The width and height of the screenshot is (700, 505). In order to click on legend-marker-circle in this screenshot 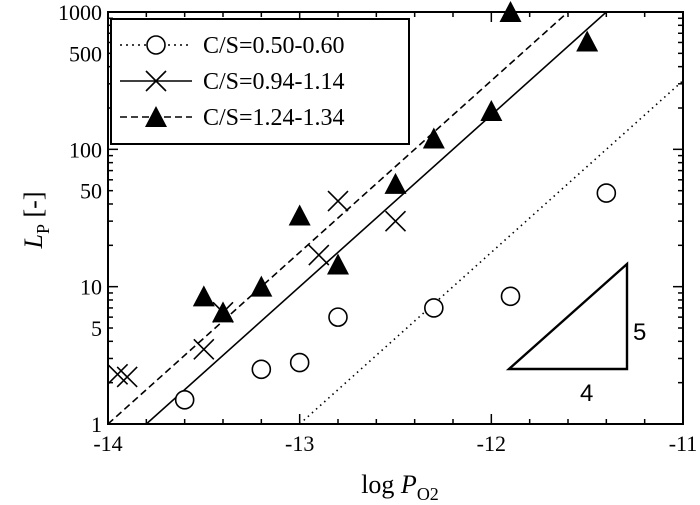, I will do `click(156, 45)`.